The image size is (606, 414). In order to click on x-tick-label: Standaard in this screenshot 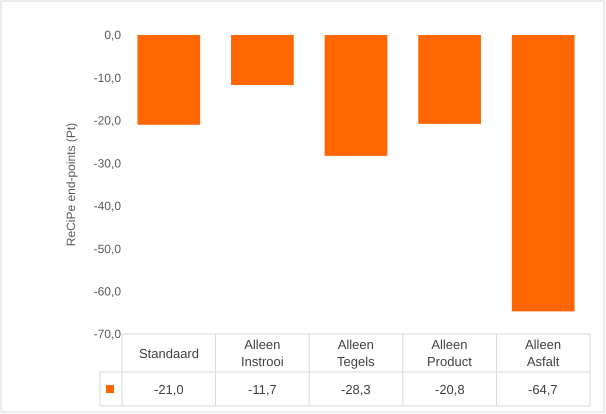, I will do `click(169, 353)`.